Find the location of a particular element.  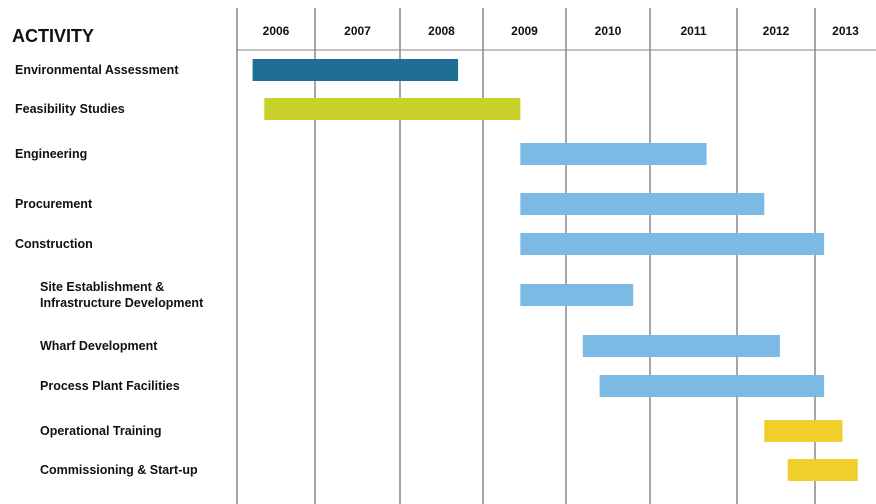

activity-header: ACTIVITY is located at coordinates (53, 36).